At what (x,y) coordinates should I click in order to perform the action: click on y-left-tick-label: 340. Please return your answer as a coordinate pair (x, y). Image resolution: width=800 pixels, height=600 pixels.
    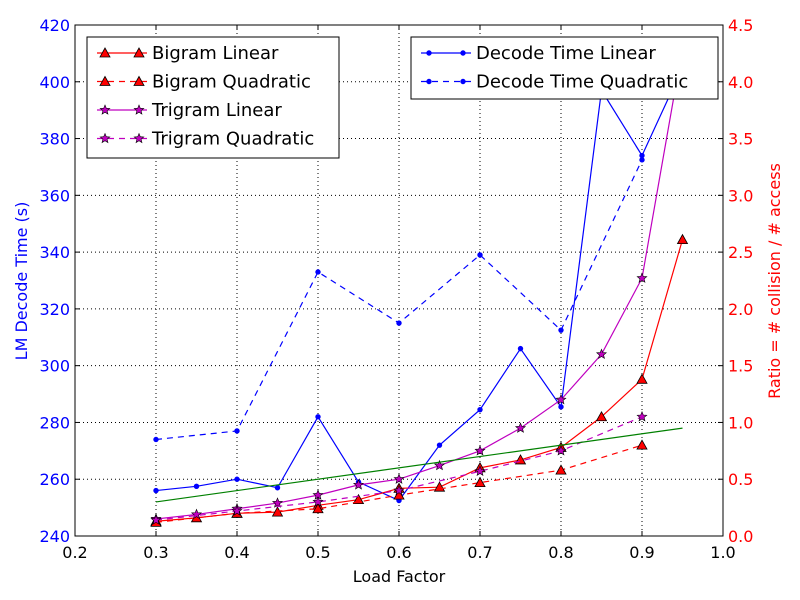
    Looking at the image, I should click on (54, 252).